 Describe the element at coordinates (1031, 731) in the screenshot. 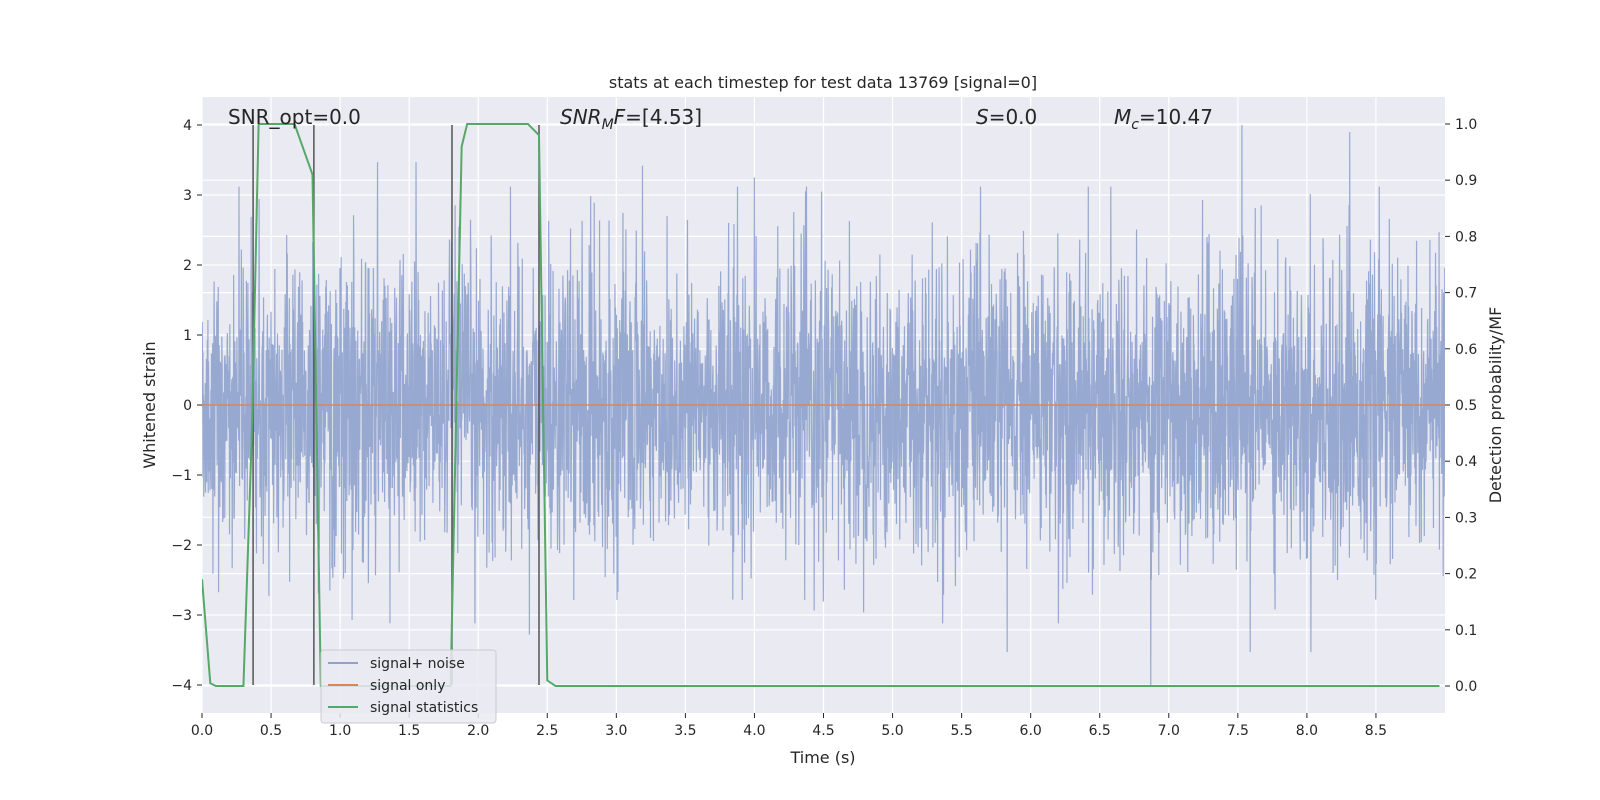

I see `x-tick-label: 6.0` at that location.